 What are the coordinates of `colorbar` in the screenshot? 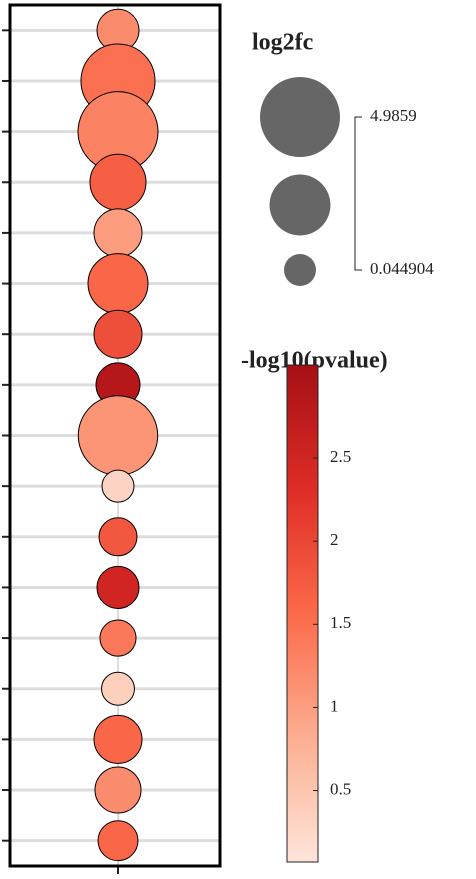 It's located at (302, 613).